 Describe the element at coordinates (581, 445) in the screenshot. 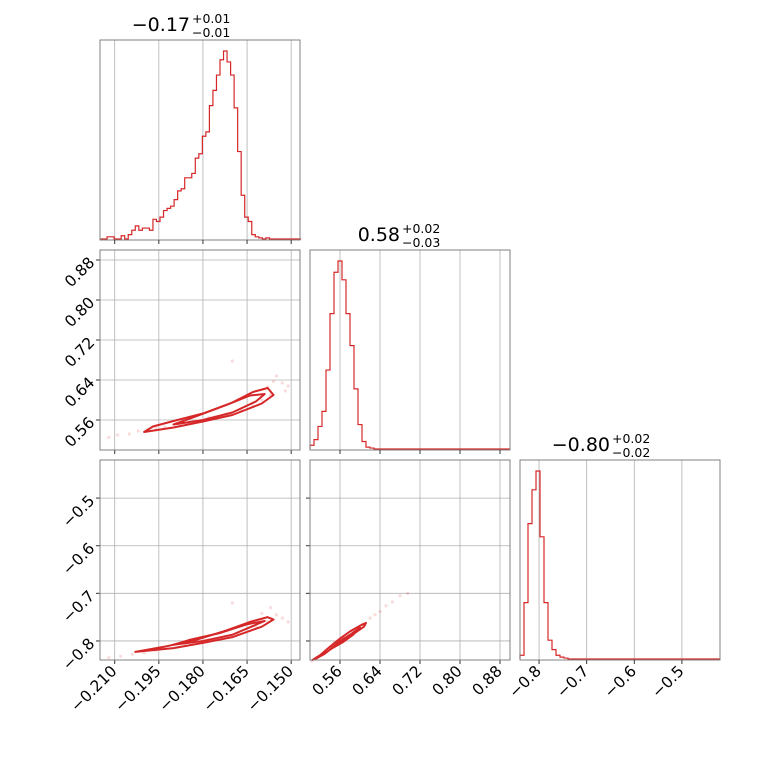

I see `title-median-2: −0.80` at that location.